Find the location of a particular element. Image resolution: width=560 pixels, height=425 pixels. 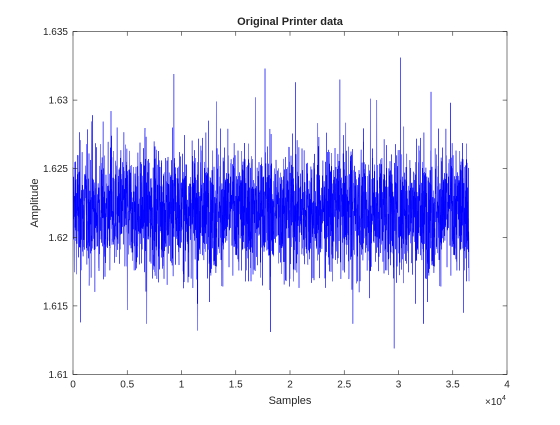

y-tick-label: 1.635 is located at coordinates (55, 32).